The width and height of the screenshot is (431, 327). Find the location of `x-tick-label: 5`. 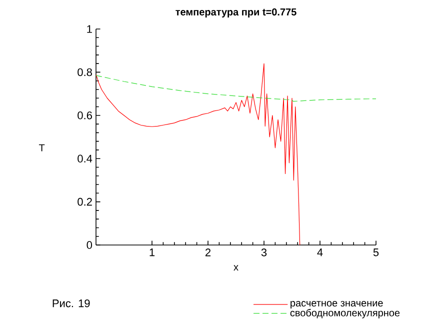

x-tick-label: 5 is located at coordinates (376, 252).